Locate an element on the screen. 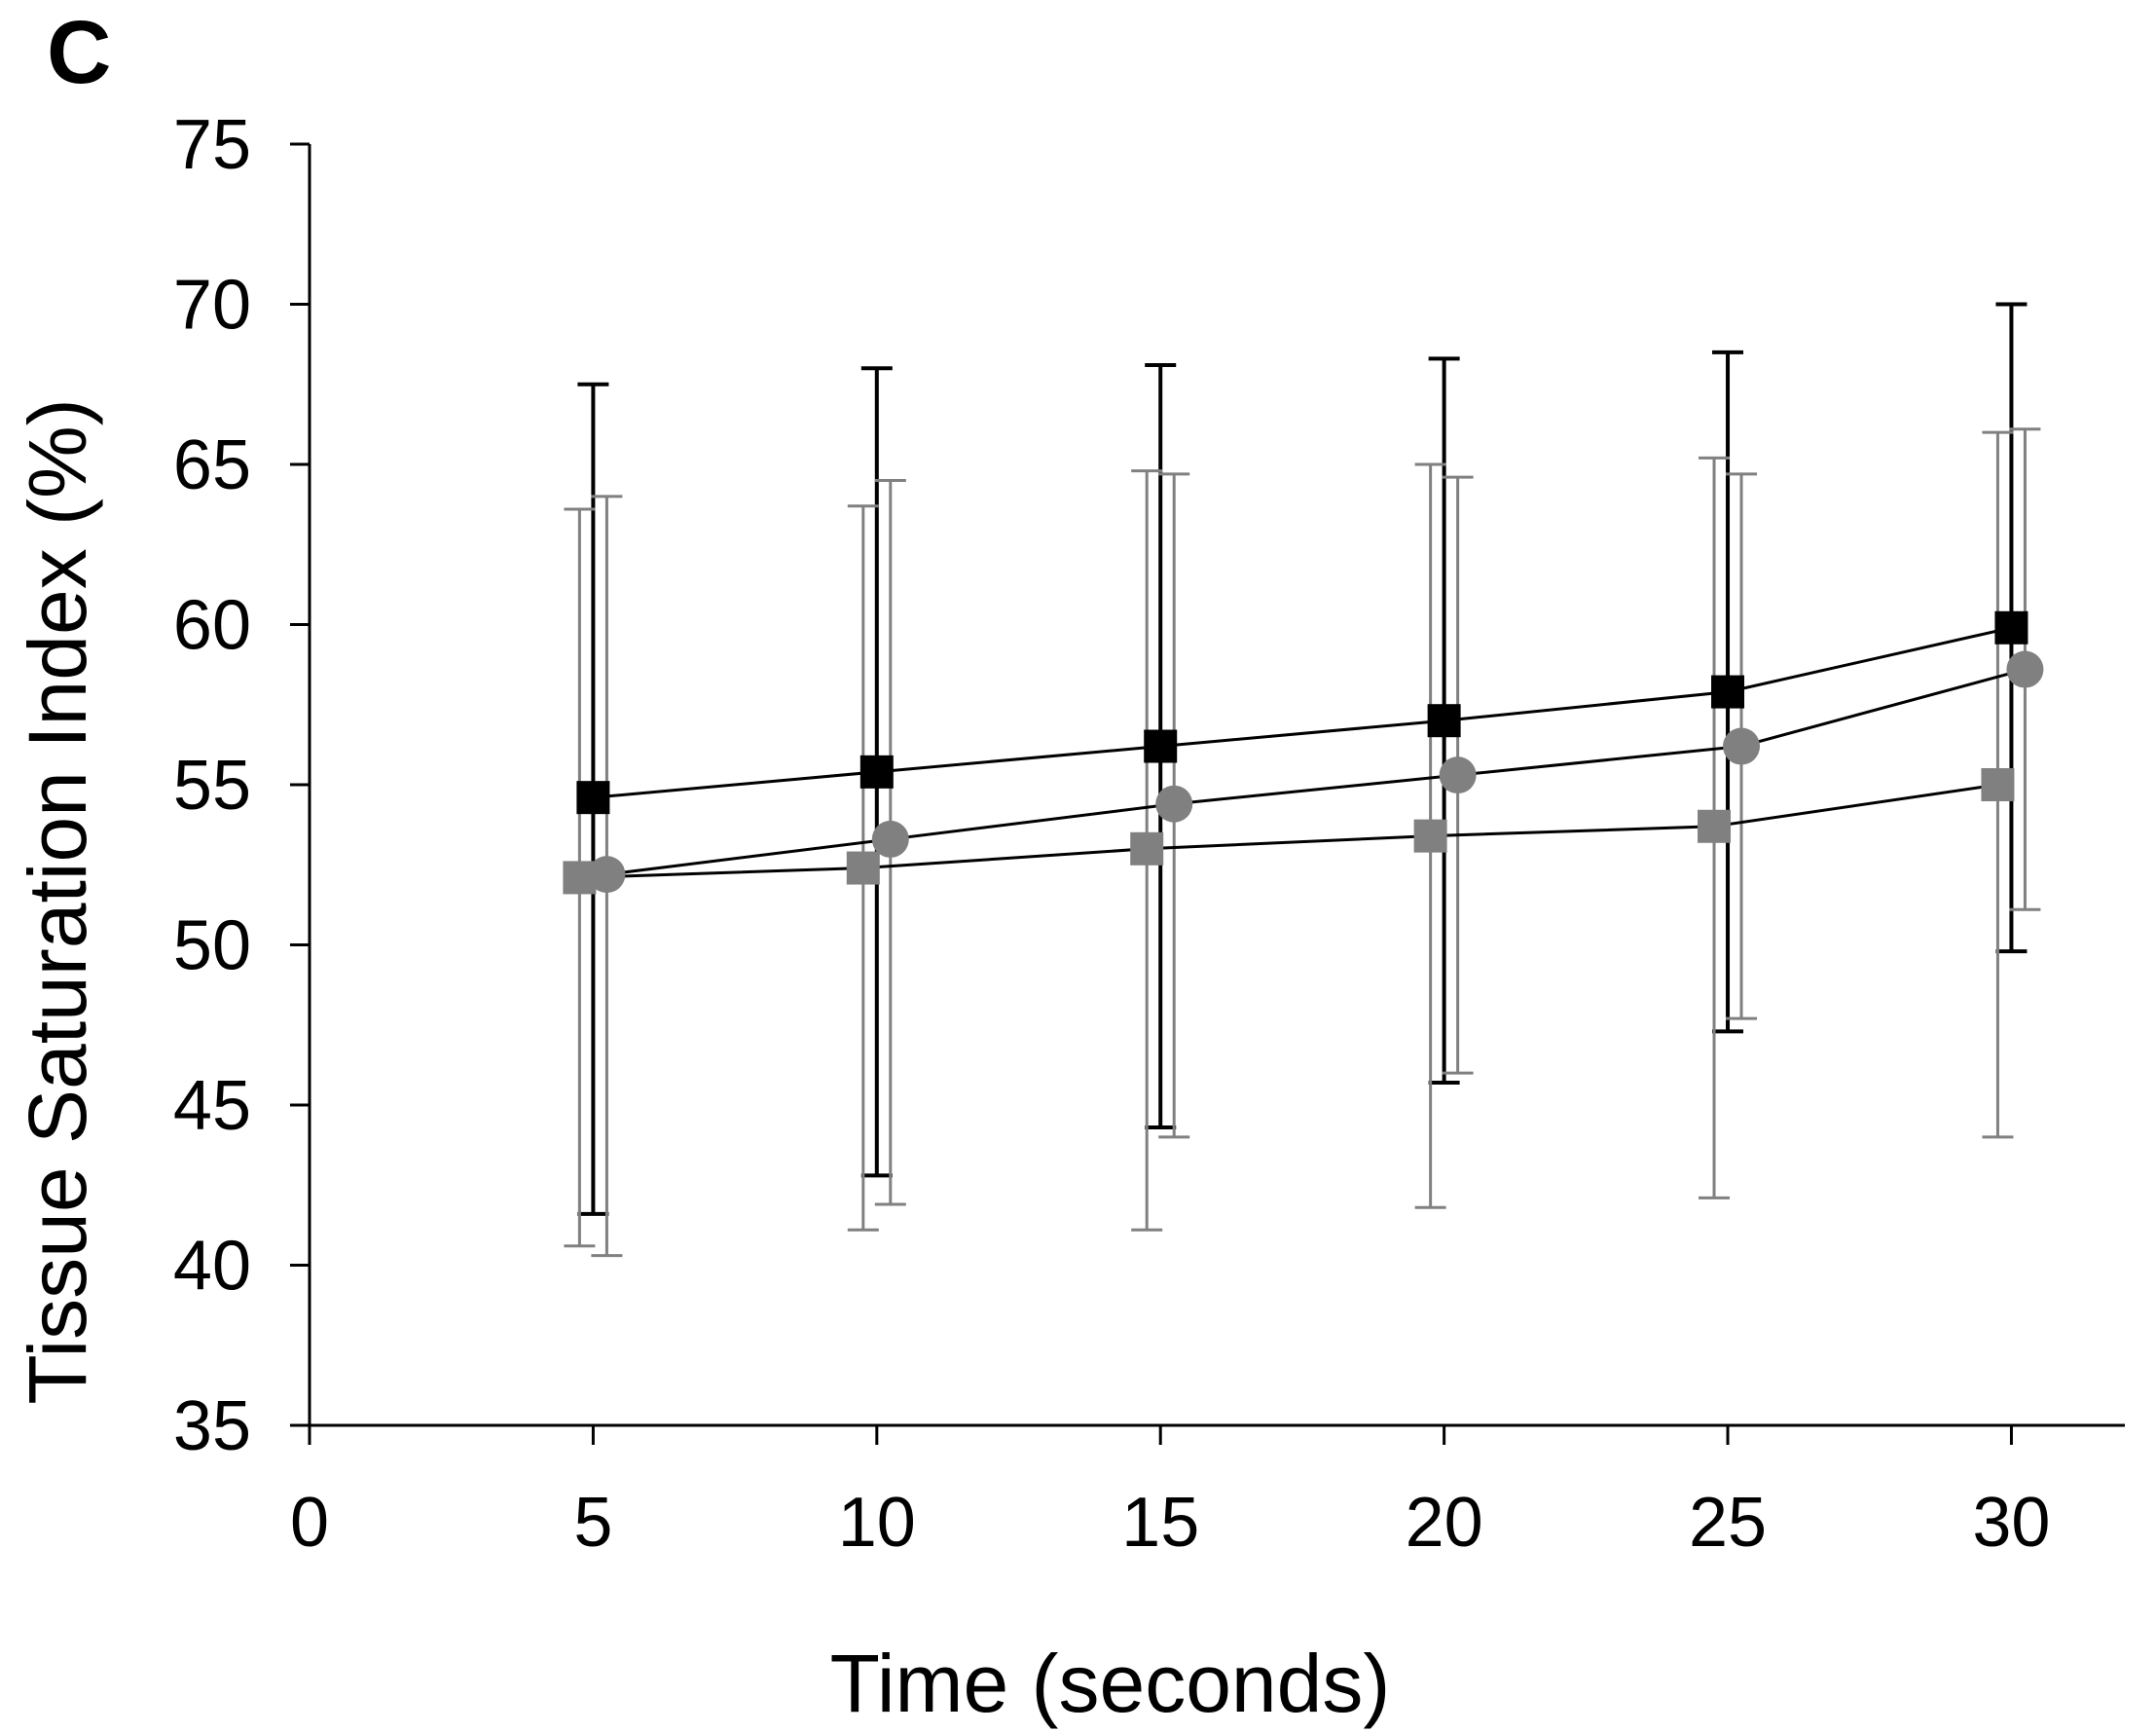 The height and width of the screenshot is (1733, 2156). panel-label: C is located at coordinates (79, 52).